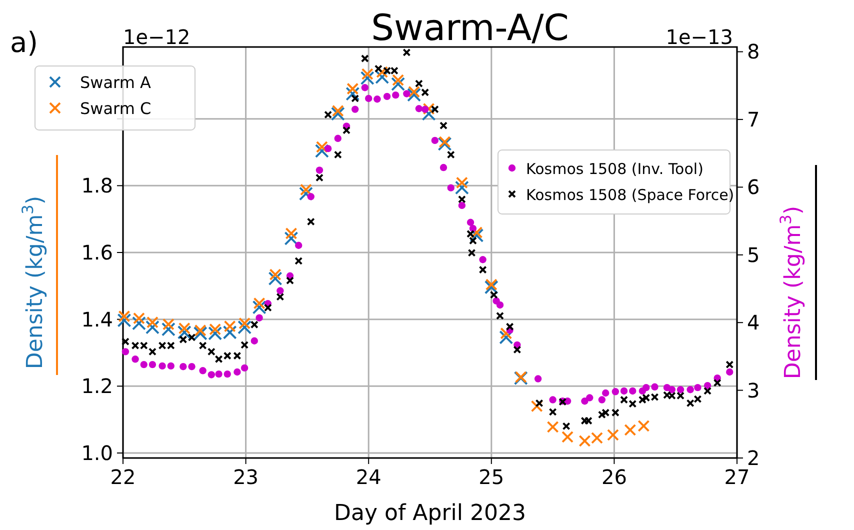 The width and height of the screenshot is (854, 530). I want to click on x-axis-title: Day of April 2023, so click(430, 513).